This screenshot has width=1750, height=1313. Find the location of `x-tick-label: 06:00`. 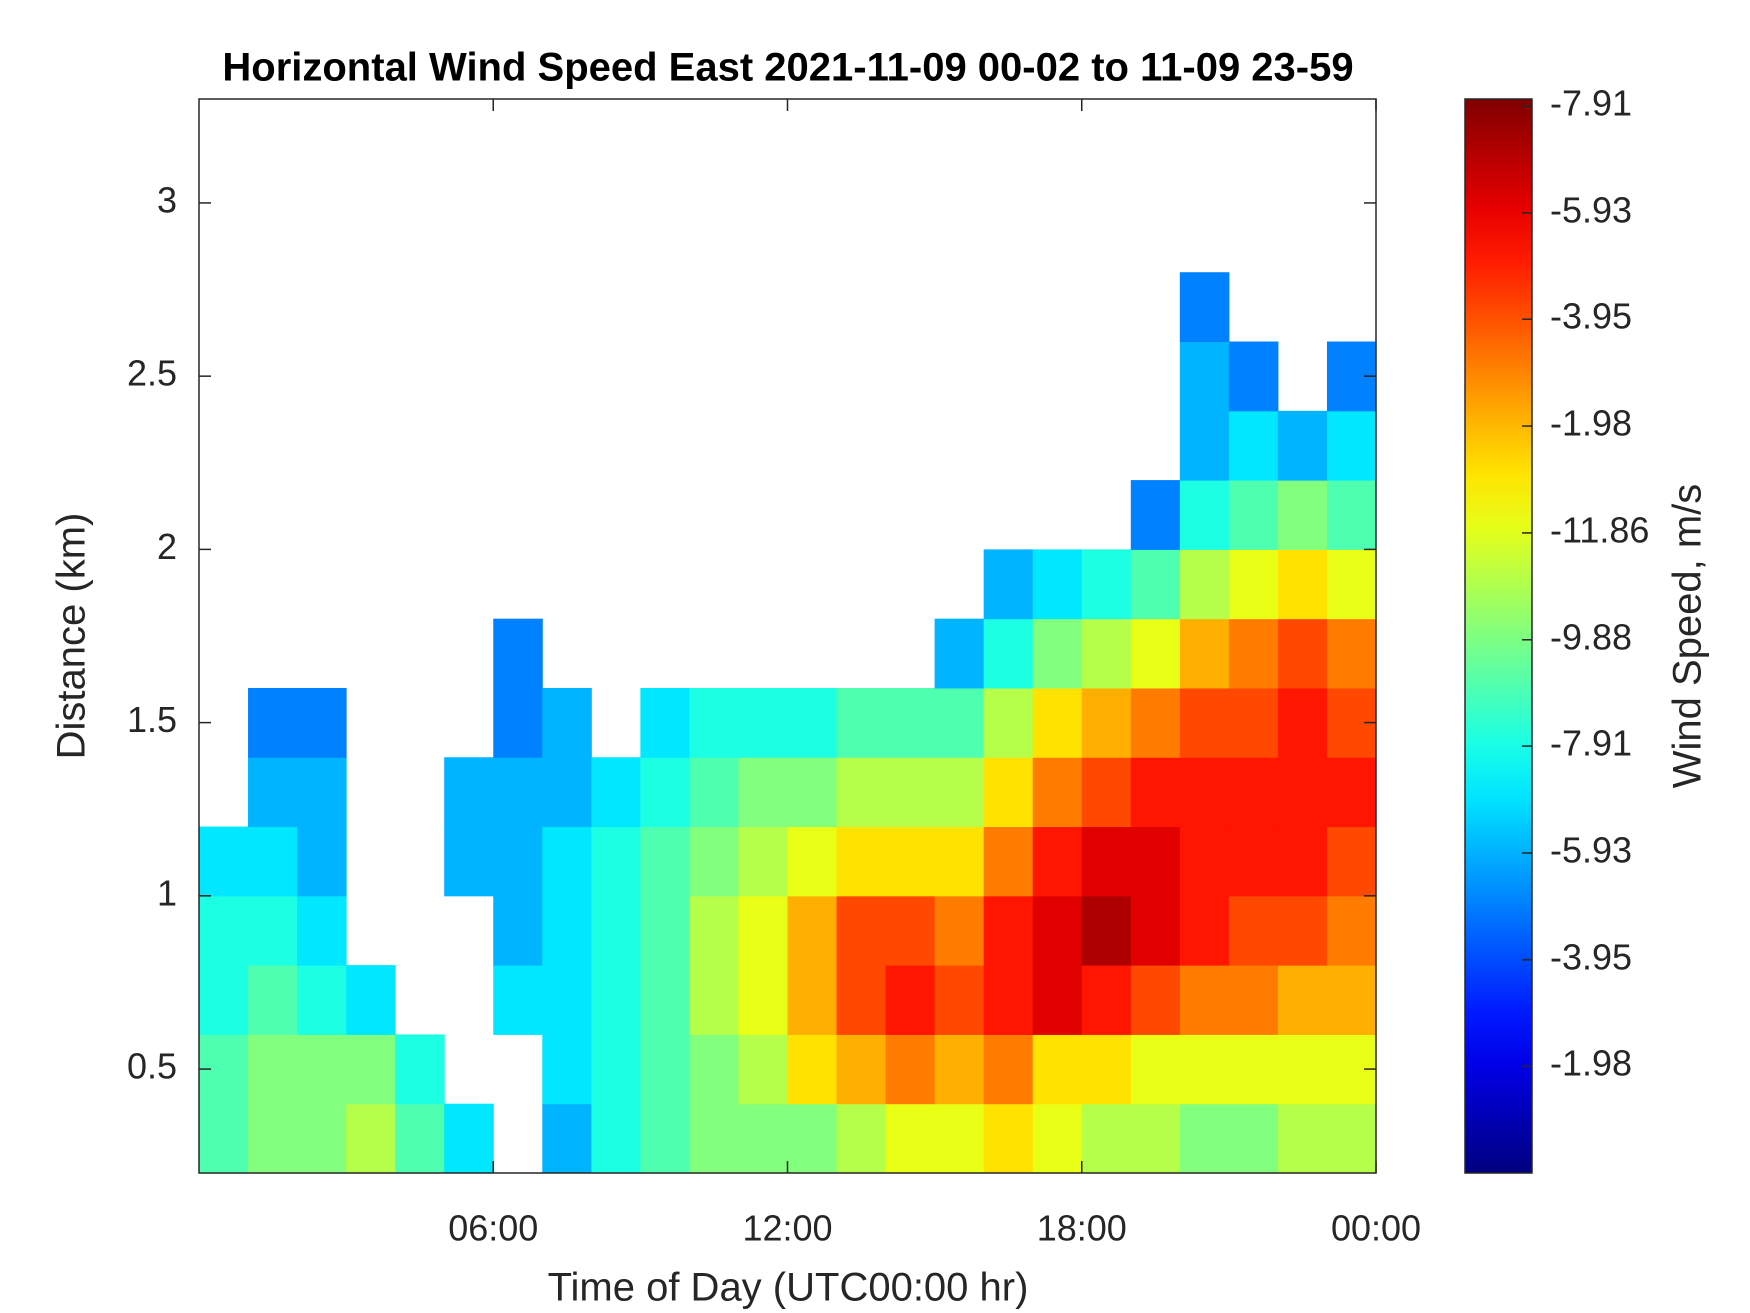

x-tick-label: 06:00 is located at coordinates (493, 1228).